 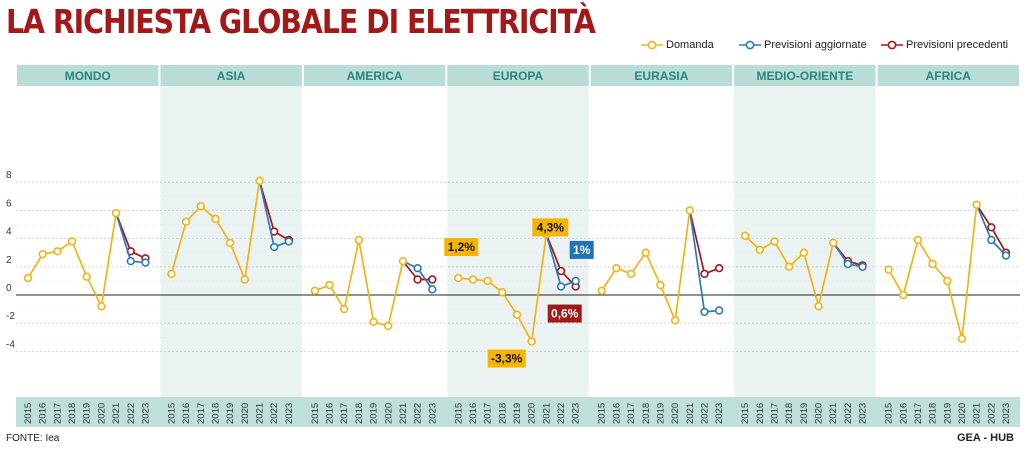 What do you see at coordinates (985, 438) in the screenshot?
I see `credit-label: GEA - HUB` at bounding box center [985, 438].